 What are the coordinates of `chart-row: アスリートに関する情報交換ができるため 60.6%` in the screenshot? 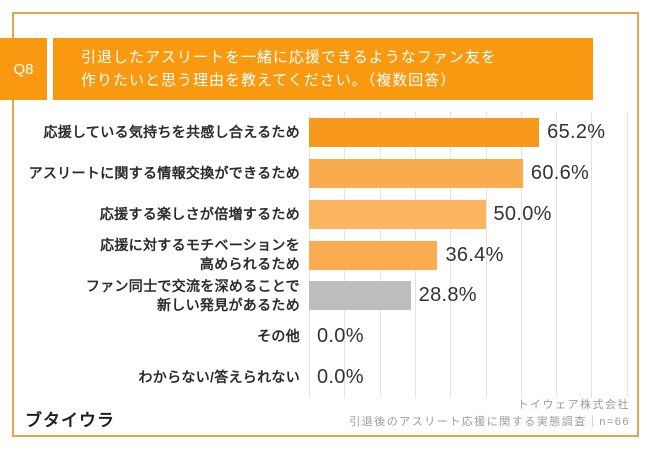 It's located at (325, 173).